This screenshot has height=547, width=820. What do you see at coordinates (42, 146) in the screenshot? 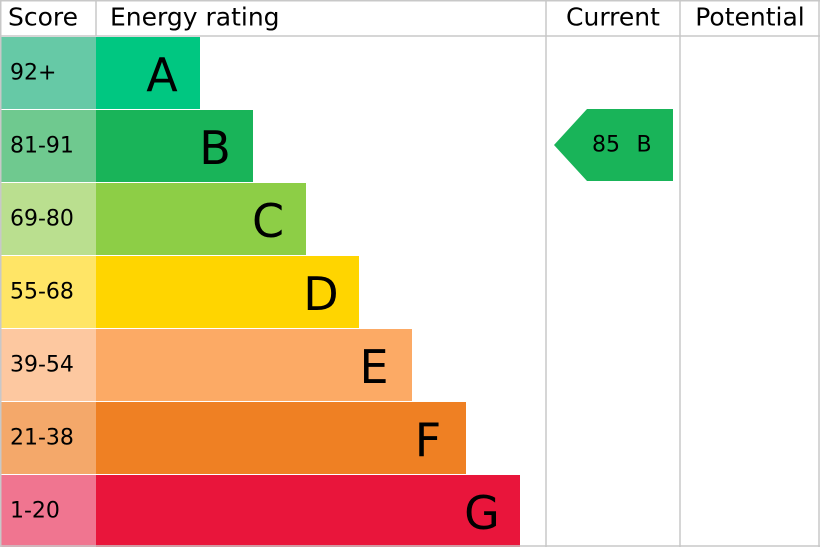
I see `score-label: 81-91` at bounding box center [42, 146].